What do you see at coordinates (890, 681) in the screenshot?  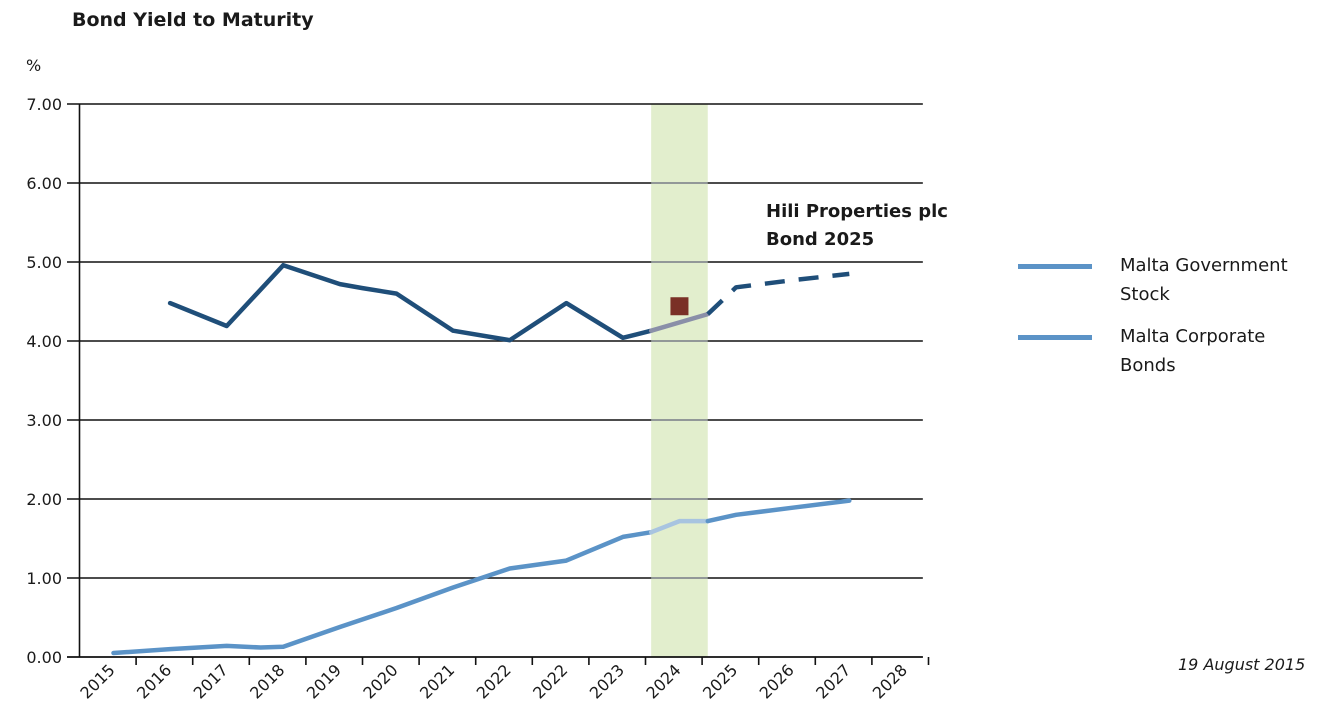 I see `x-tick-label: 2028` at bounding box center [890, 681].